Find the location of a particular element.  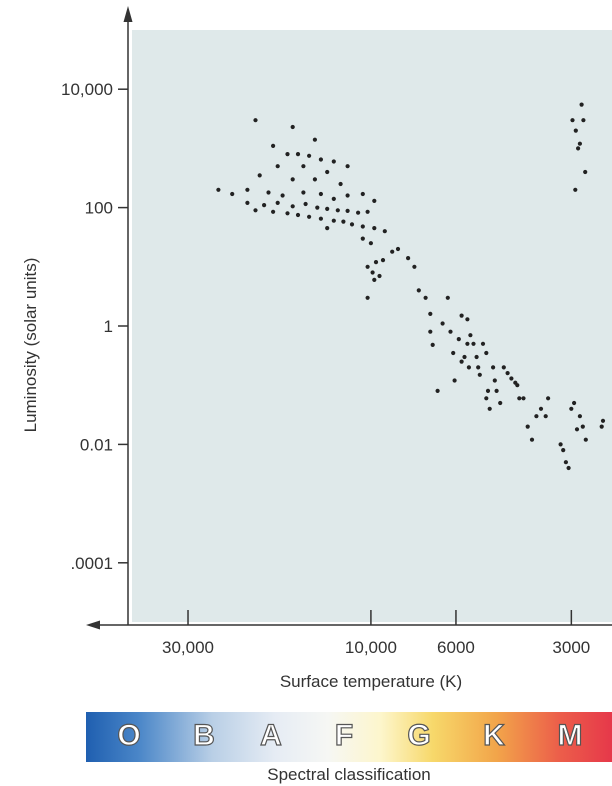

x-tick-label: 10,000 is located at coordinates (371, 647).